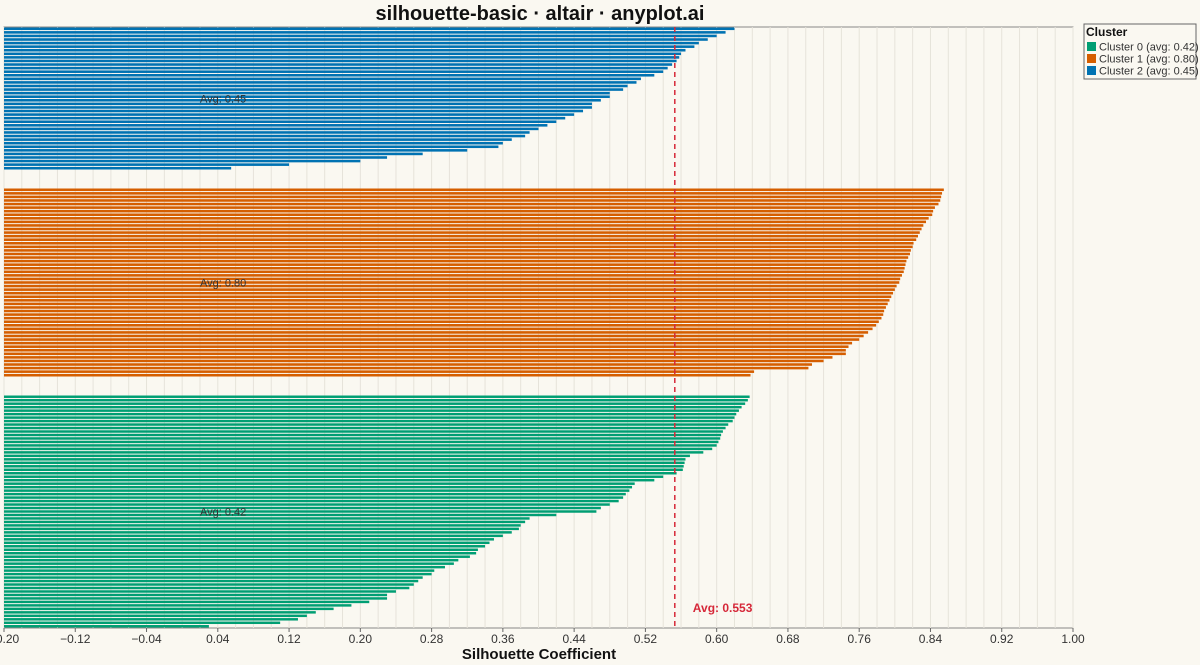 The width and height of the screenshot is (1200, 665). Describe the element at coordinates (723, 608) in the screenshot. I see `overall-average-label: Avg: 0.553` at that location.